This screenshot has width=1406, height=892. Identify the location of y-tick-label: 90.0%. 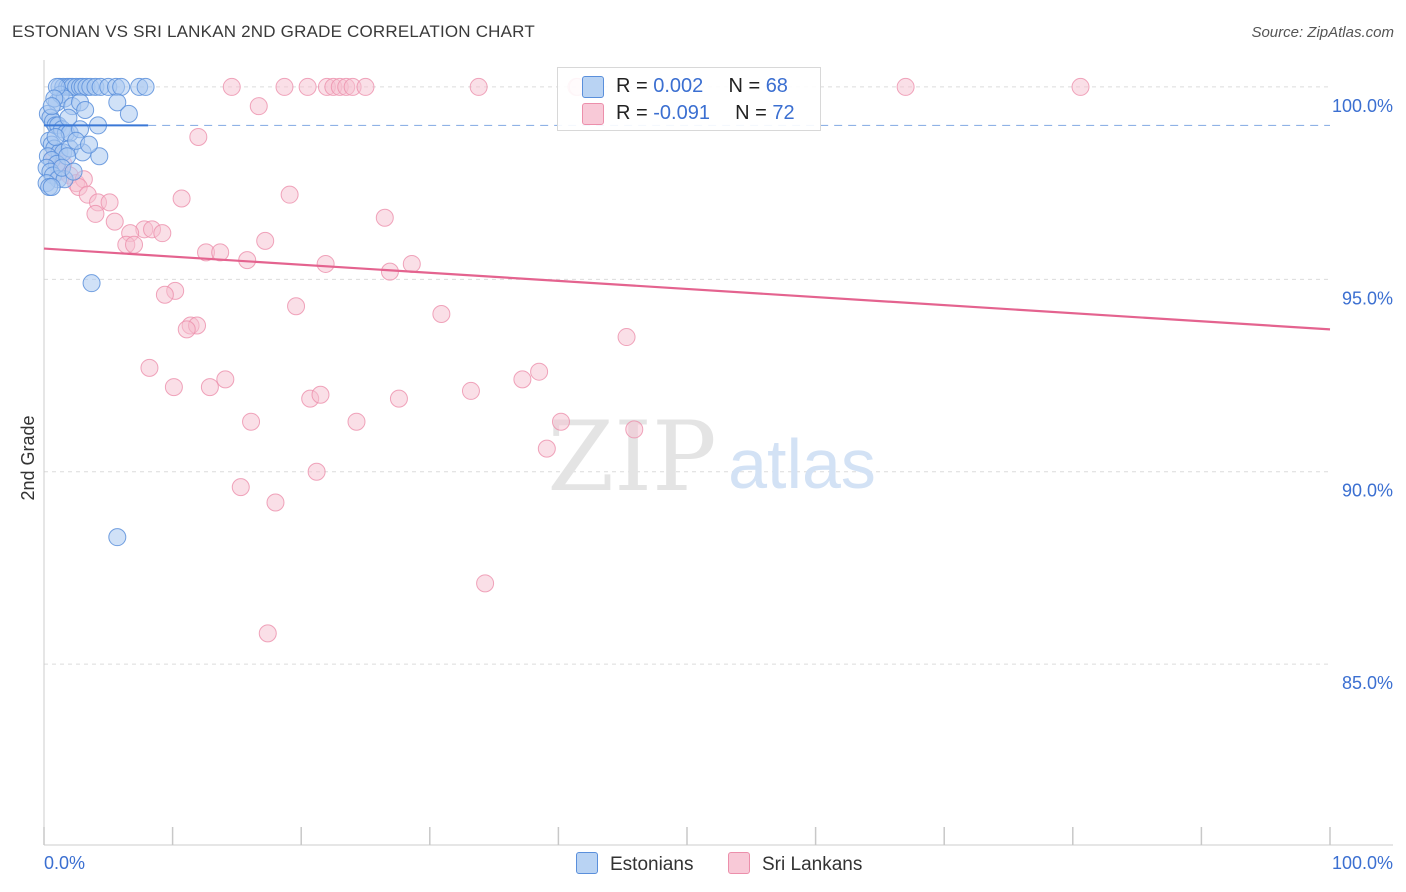
(1367, 491).